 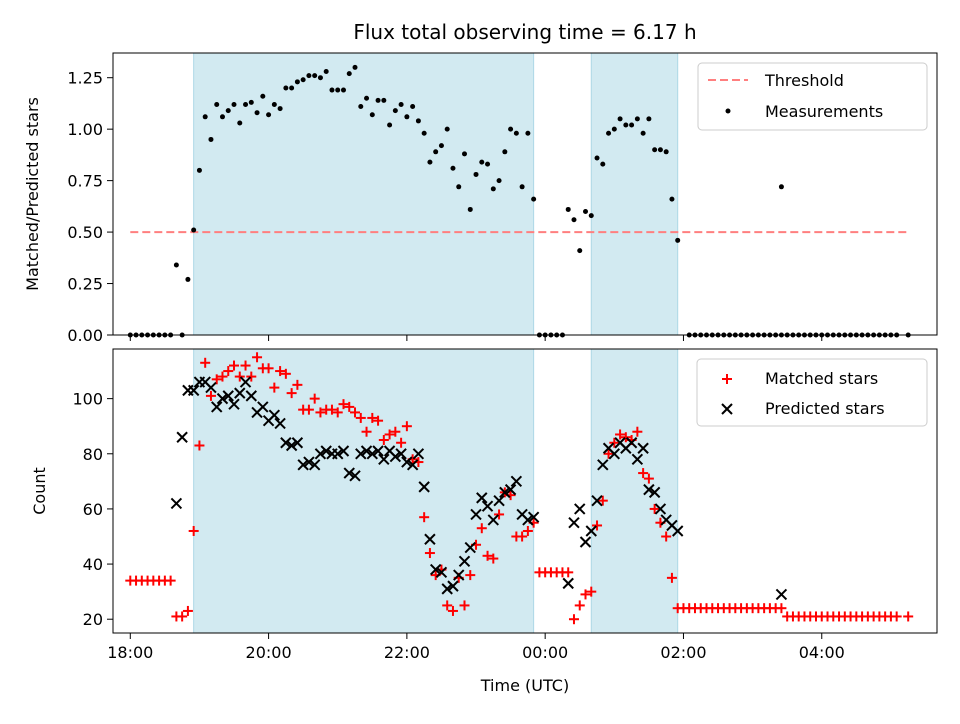 What do you see at coordinates (524, 32) in the screenshot?
I see `chart-title: Flux total observing time = 6.17 h` at bounding box center [524, 32].